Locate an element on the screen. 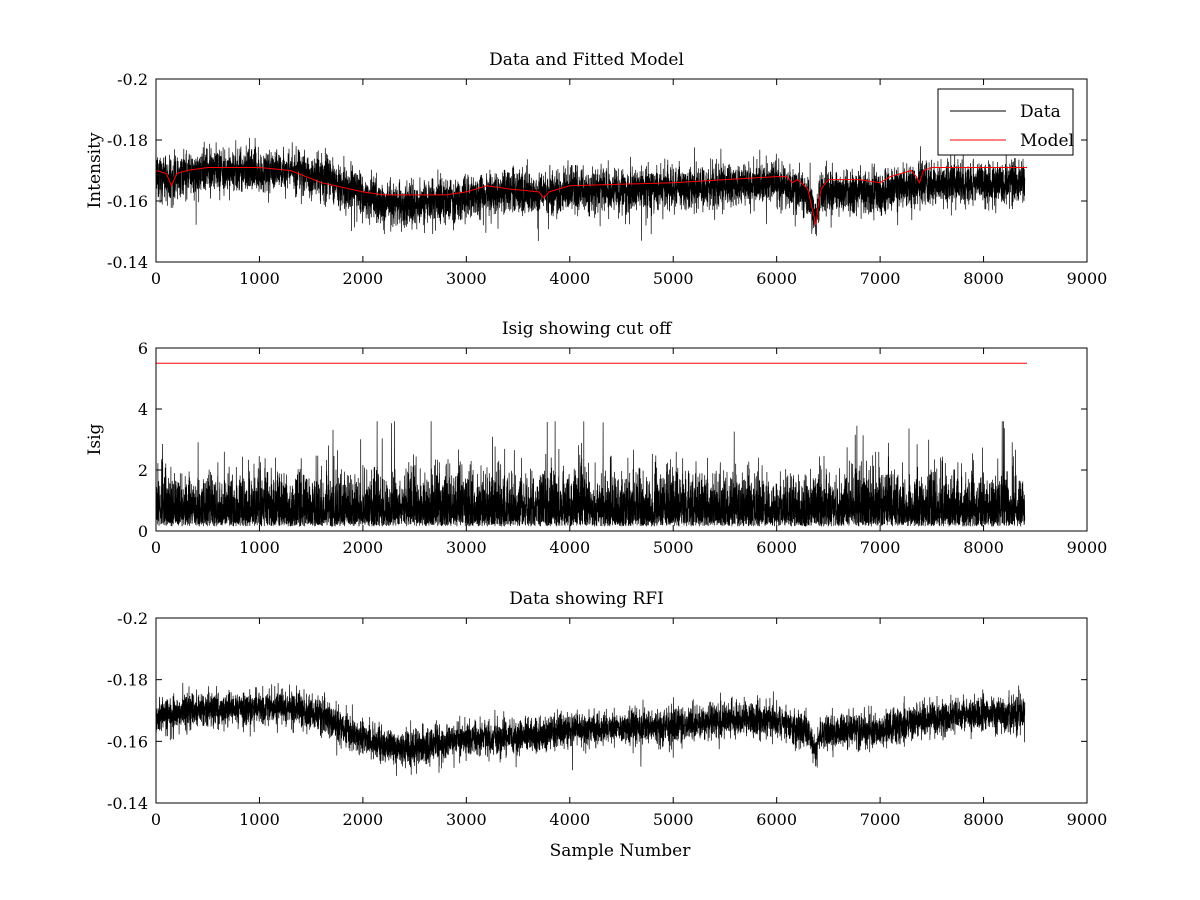  legend-label-model: Model is located at coordinates (1047, 141).